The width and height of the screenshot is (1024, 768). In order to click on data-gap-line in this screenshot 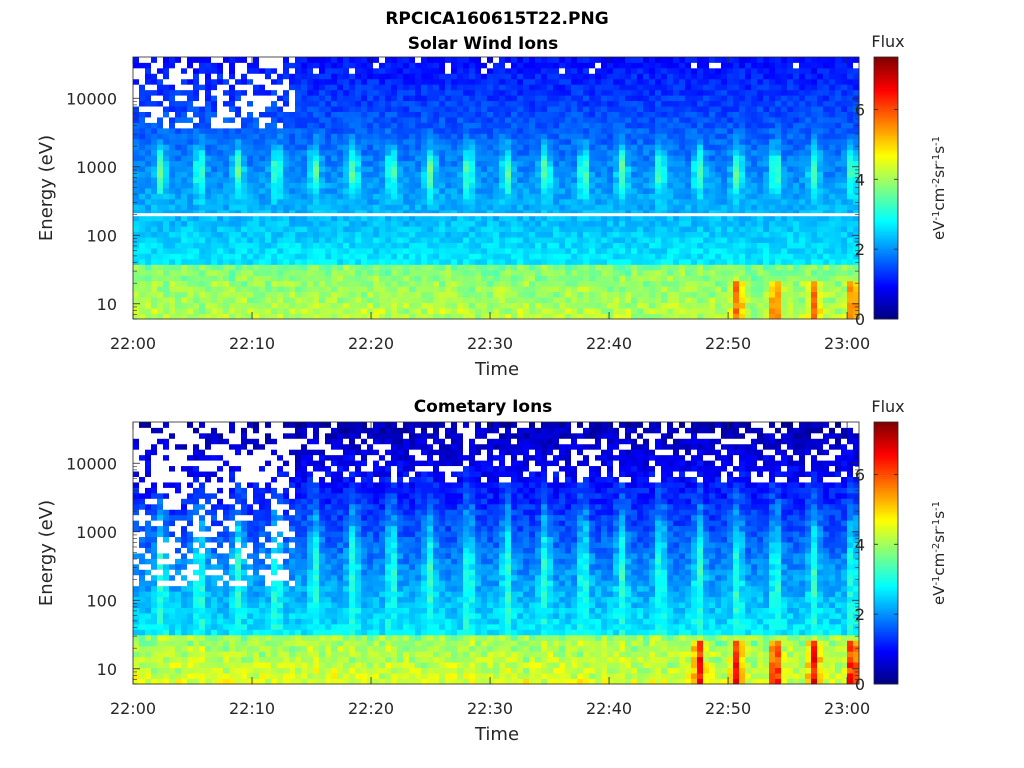, I will do `click(496, 215)`.